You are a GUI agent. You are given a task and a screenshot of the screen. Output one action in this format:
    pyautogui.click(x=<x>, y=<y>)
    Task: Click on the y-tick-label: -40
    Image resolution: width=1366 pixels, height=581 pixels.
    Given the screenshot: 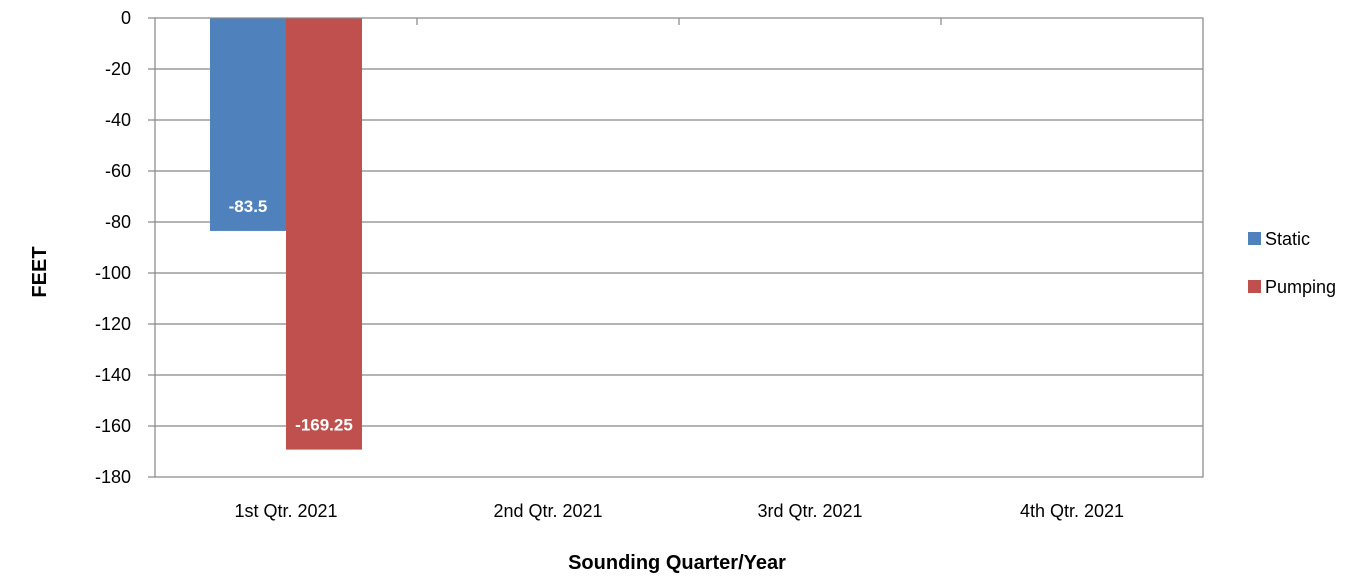 What is the action you would take?
    pyautogui.click(x=118, y=120)
    